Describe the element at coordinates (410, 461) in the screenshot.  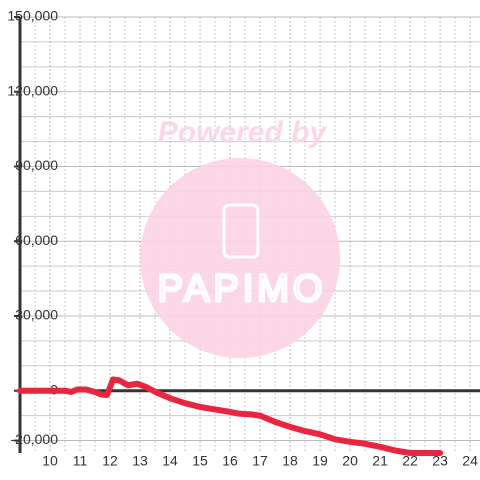
I see `x-tick-label: 22` at that location.